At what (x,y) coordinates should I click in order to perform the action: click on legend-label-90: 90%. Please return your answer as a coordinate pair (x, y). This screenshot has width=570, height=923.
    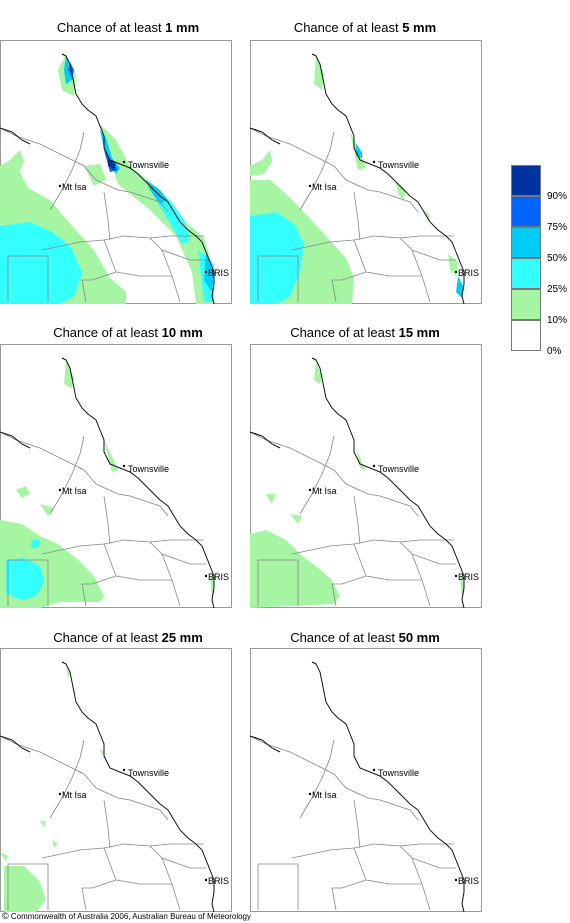
    Looking at the image, I should click on (557, 196).